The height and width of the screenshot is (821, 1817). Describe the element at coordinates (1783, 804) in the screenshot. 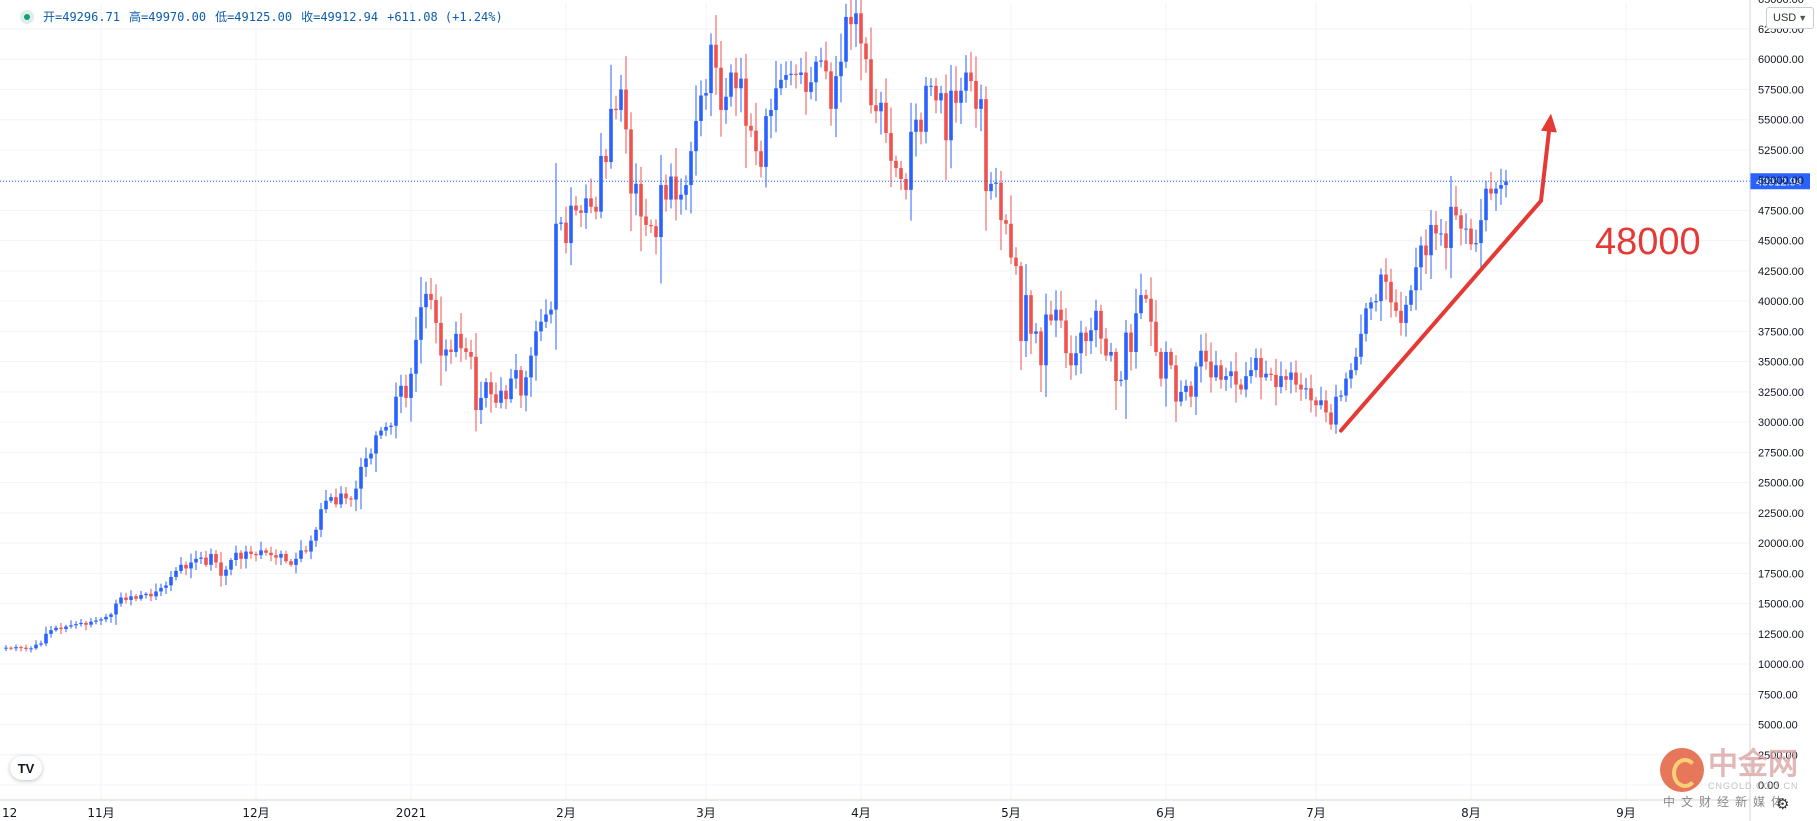

I see `gear-icon: ⚙` at that location.